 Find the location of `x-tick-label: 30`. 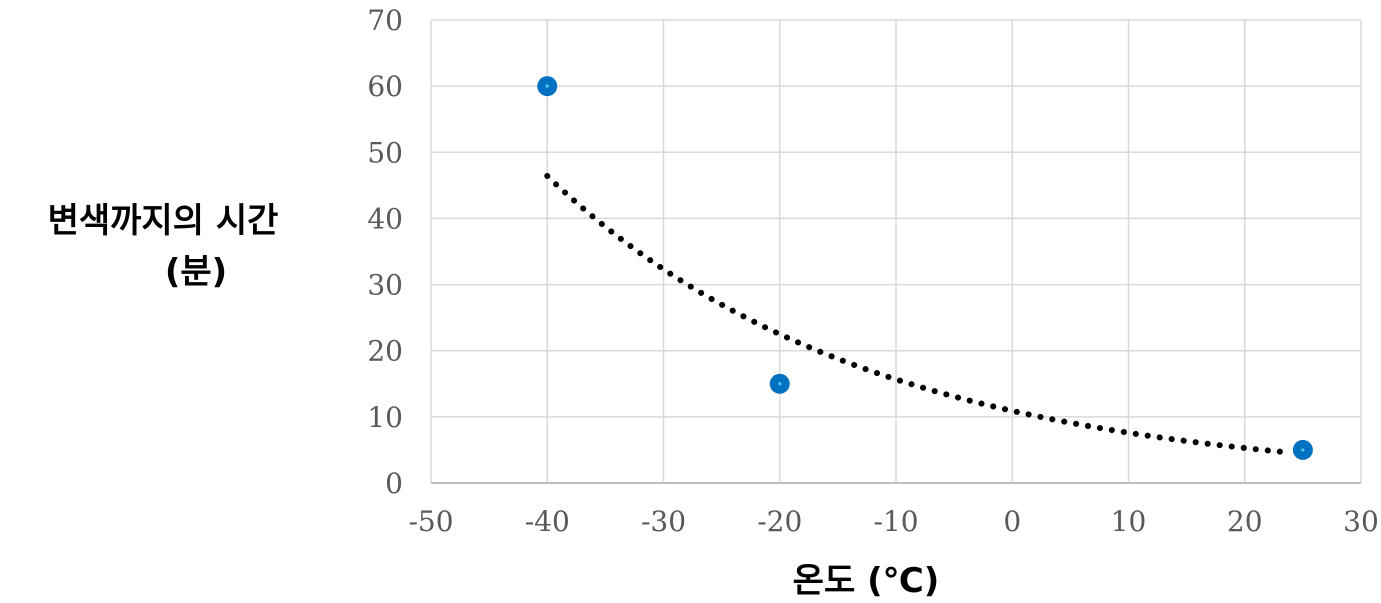

x-tick-label: 30 is located at coordinates (1361, 521).